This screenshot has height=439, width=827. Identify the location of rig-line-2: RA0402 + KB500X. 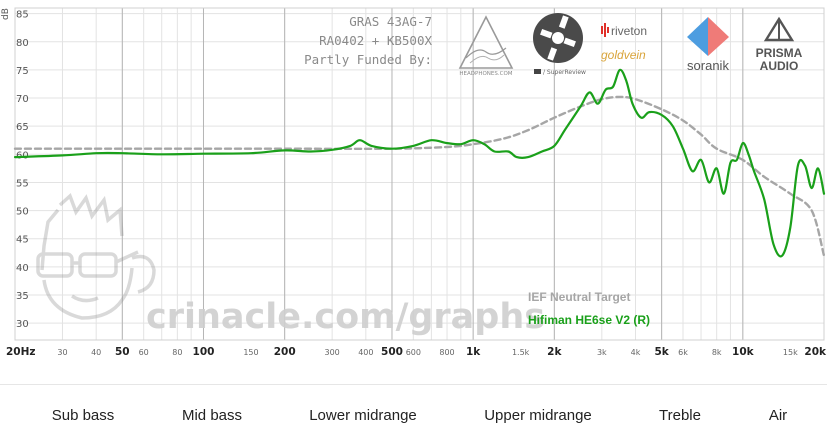
(375, 40).